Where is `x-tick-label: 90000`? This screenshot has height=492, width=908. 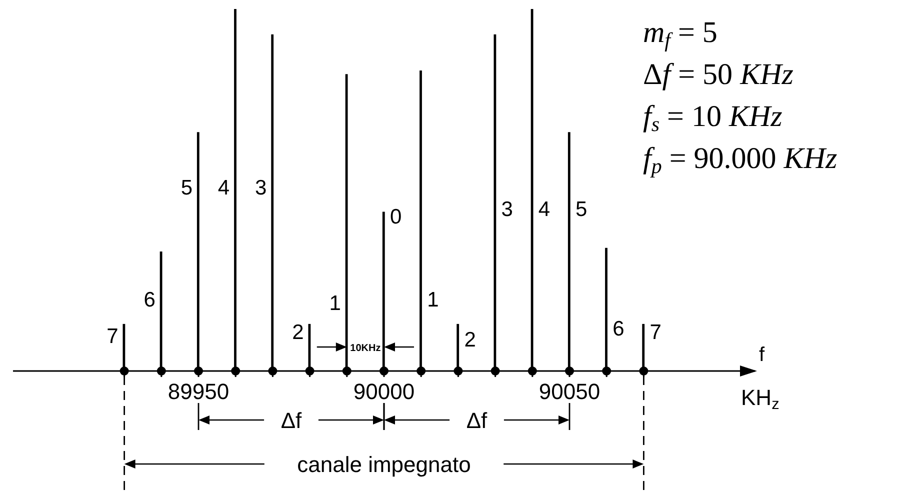
x-tick-label: 90000 is located at coordinates (384, 391).